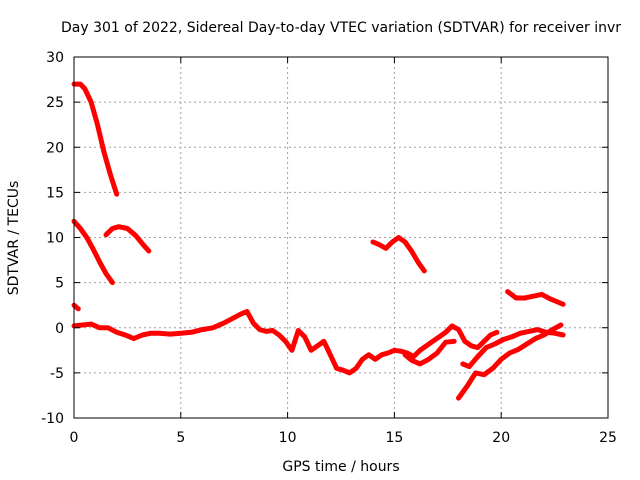  What do you see at coordinates (608, 438) in the screenshot?
I see `x-tick-label: 25` at bounding box center [608, 438].